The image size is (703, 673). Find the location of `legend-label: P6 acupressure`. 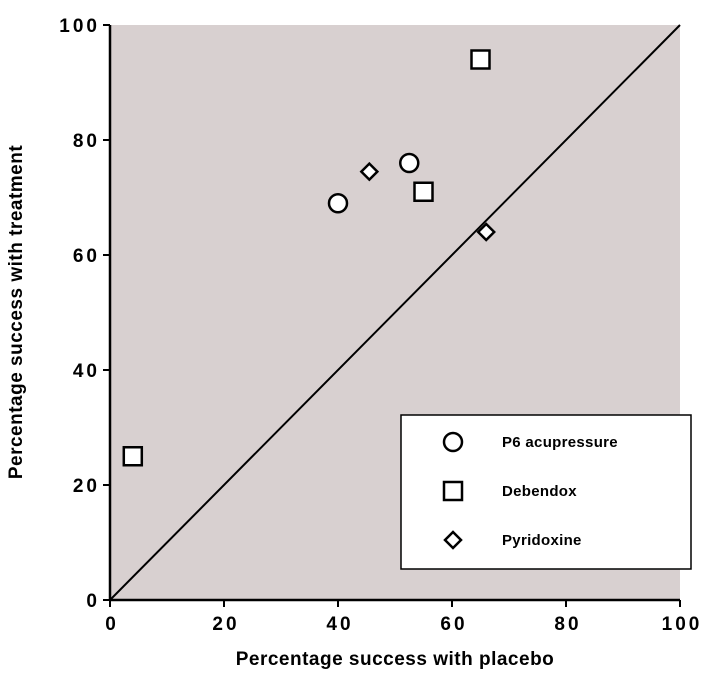

legend-label: P6 acupressure is located at coordinates (560, 442).